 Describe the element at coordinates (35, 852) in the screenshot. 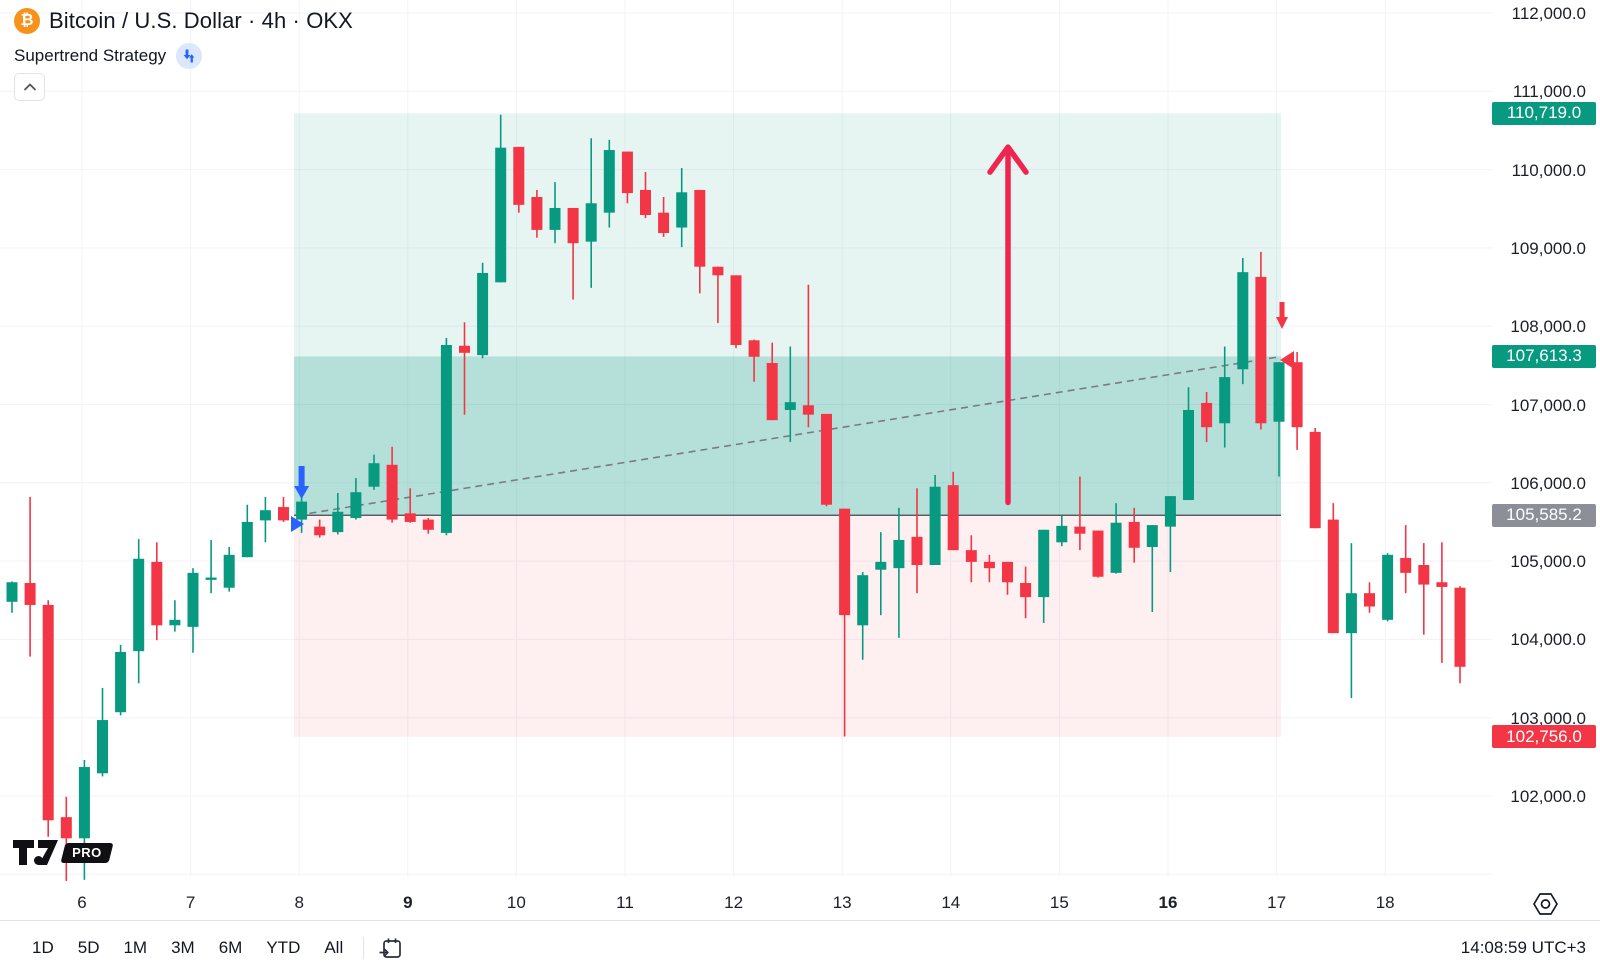

I see `tradingview-logo-icon` at that location.